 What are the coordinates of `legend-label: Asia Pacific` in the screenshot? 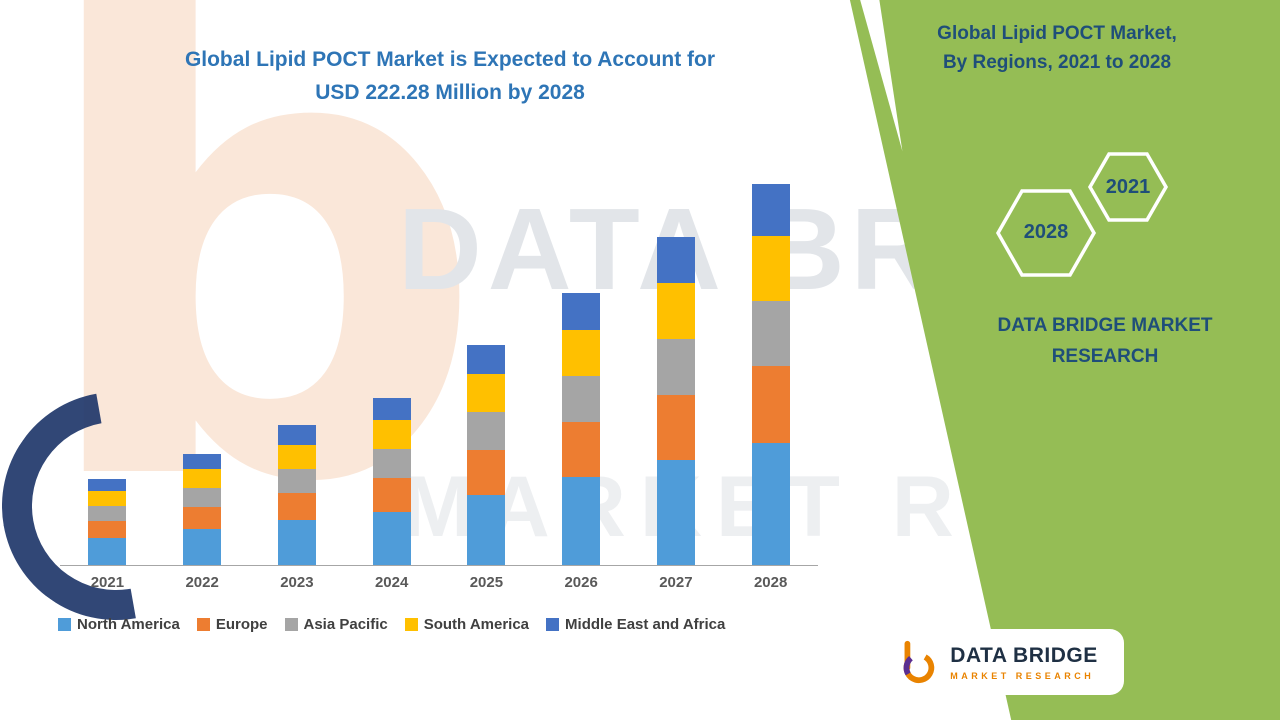 It's located at (345, 624).